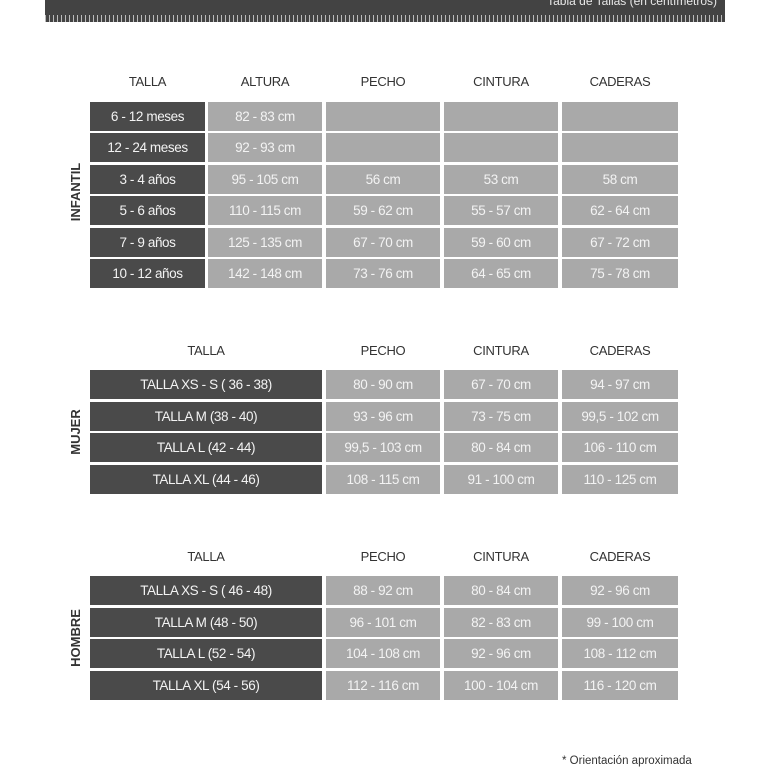 The height and width of the screenshot is (770, 770). What do you see at coordinates (147, 147) in the screenshot?
I see `size-label: 12 - 24 meses` at bounding box center [147, 147].